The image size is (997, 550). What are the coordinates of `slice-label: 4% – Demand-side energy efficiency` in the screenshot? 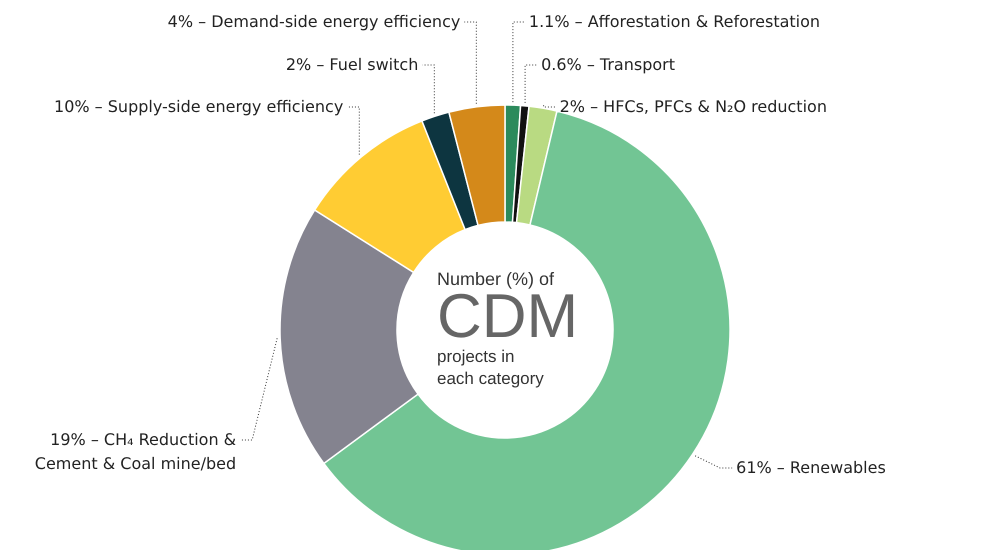 It's located at (314, 21).